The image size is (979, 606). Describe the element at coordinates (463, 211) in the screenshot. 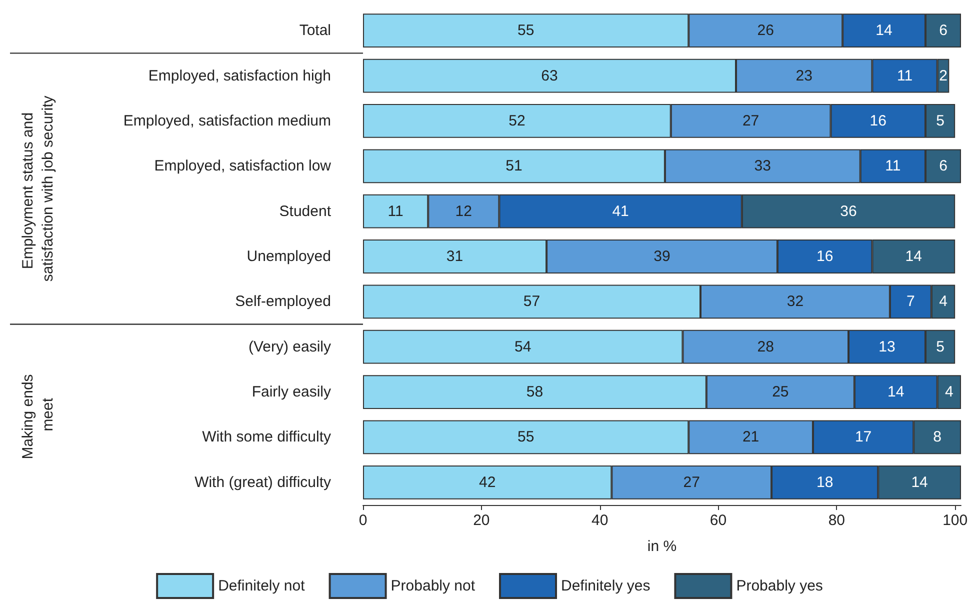

I see `data-label: 12` at that location.